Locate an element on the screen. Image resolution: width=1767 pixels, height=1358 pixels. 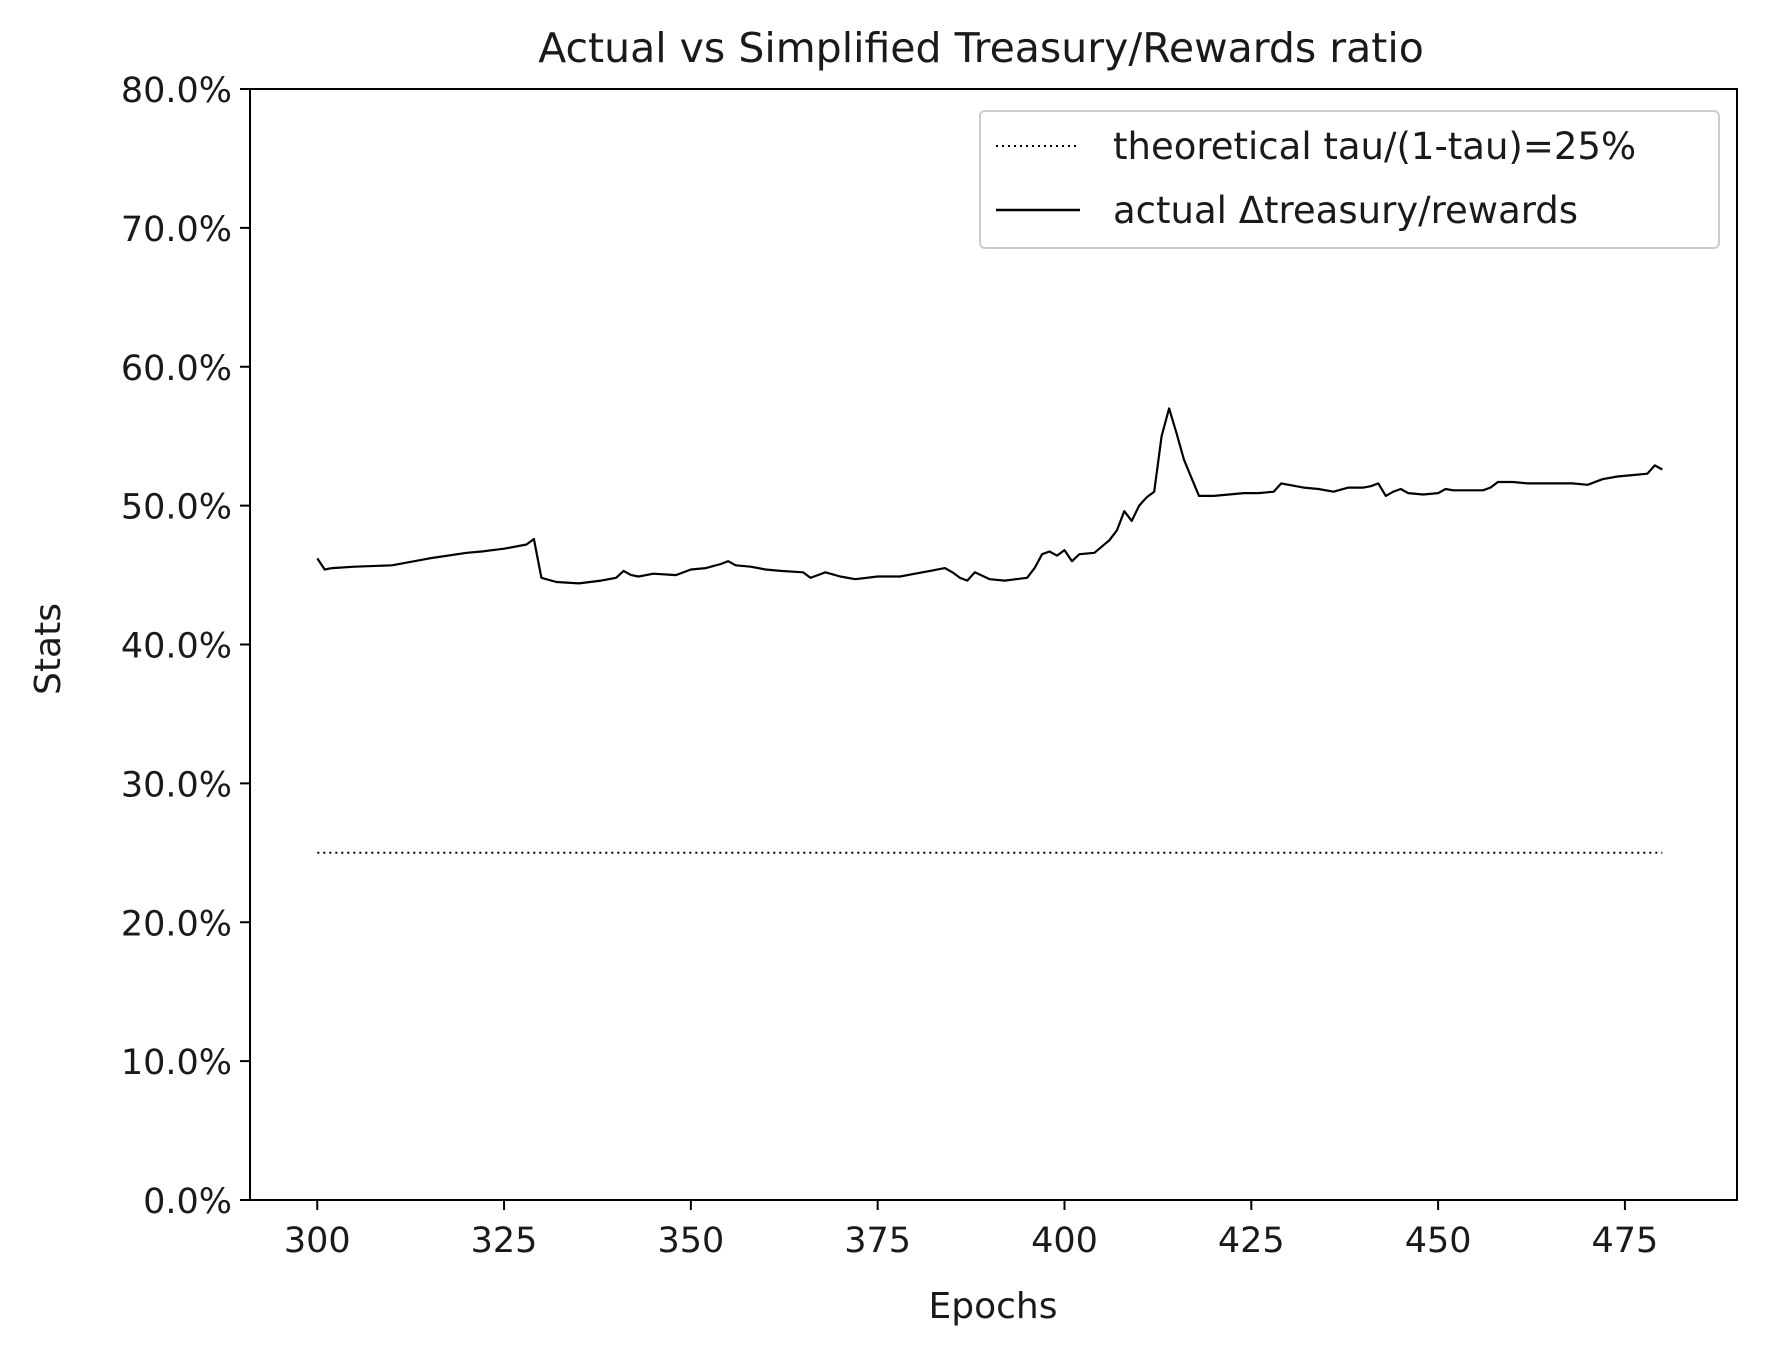
x-axis-label: Epochs is located at coordinates (993, 1306).